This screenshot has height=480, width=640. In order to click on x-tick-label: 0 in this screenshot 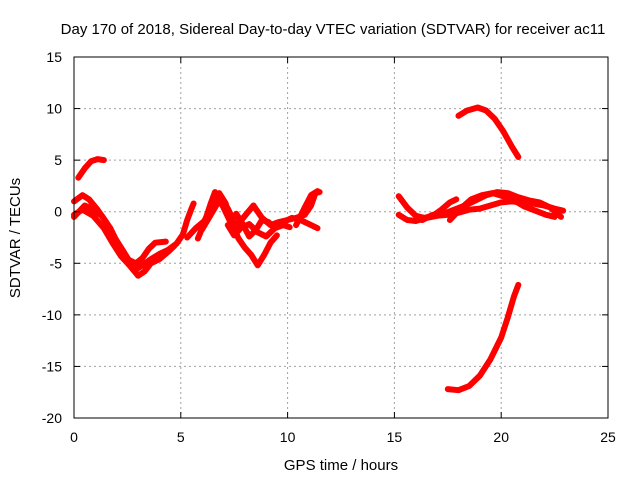, I will do `click(74, 437)`.